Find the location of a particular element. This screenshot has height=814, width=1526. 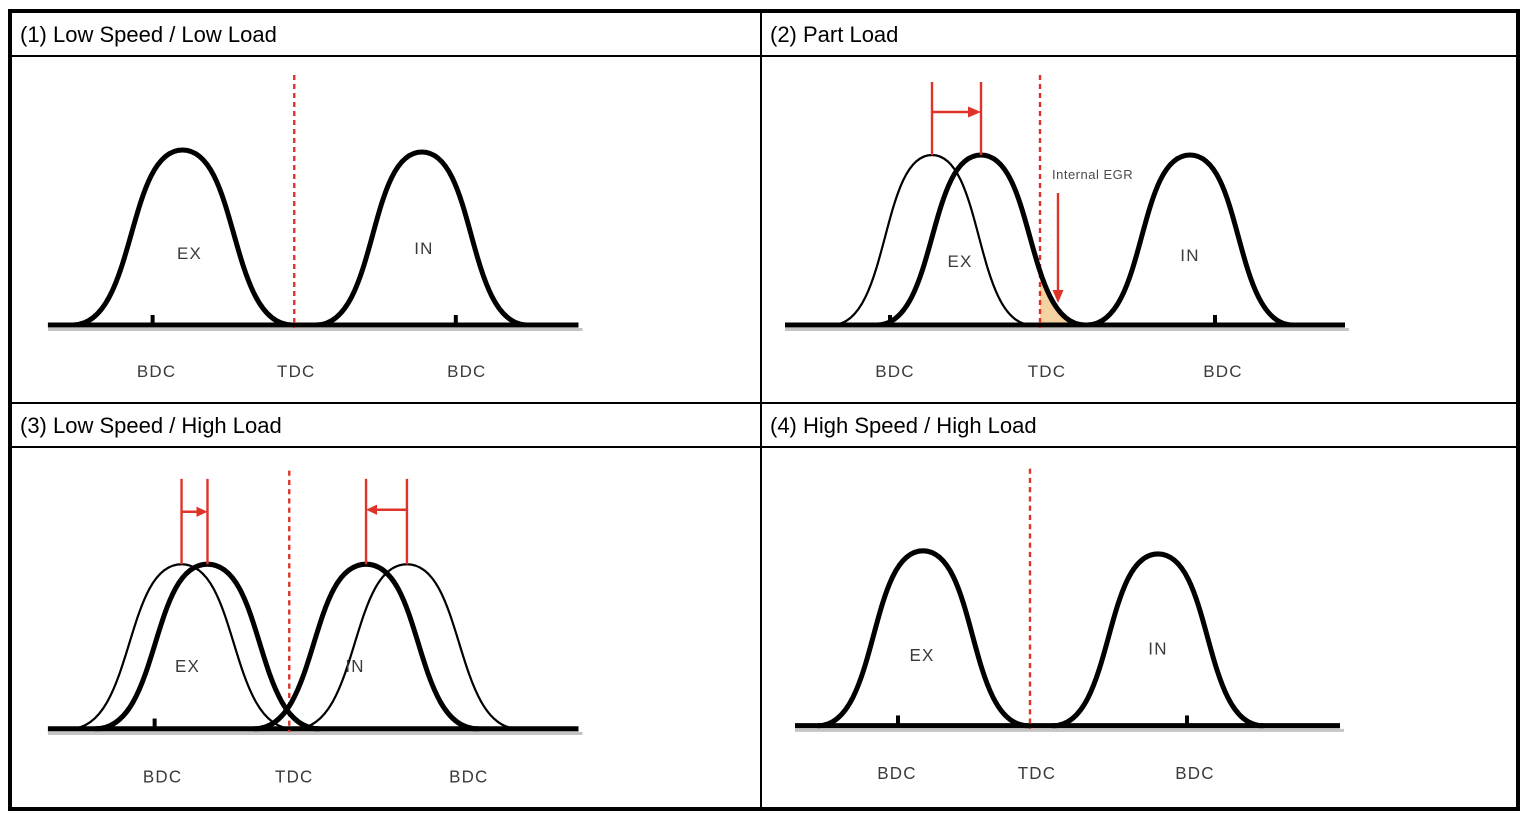

in-cam-curve-original is located at coordinates (407, 646).